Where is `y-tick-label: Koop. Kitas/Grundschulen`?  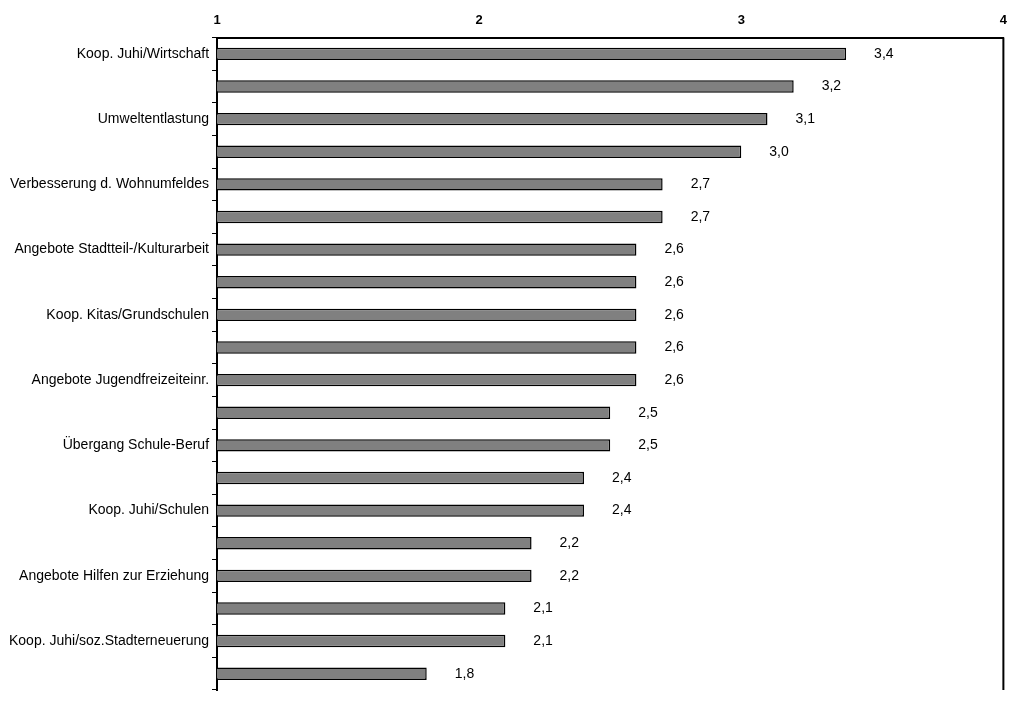
y-tick-label: Koop. Kitas/Grundschulen is located at coordinates (128, 313).